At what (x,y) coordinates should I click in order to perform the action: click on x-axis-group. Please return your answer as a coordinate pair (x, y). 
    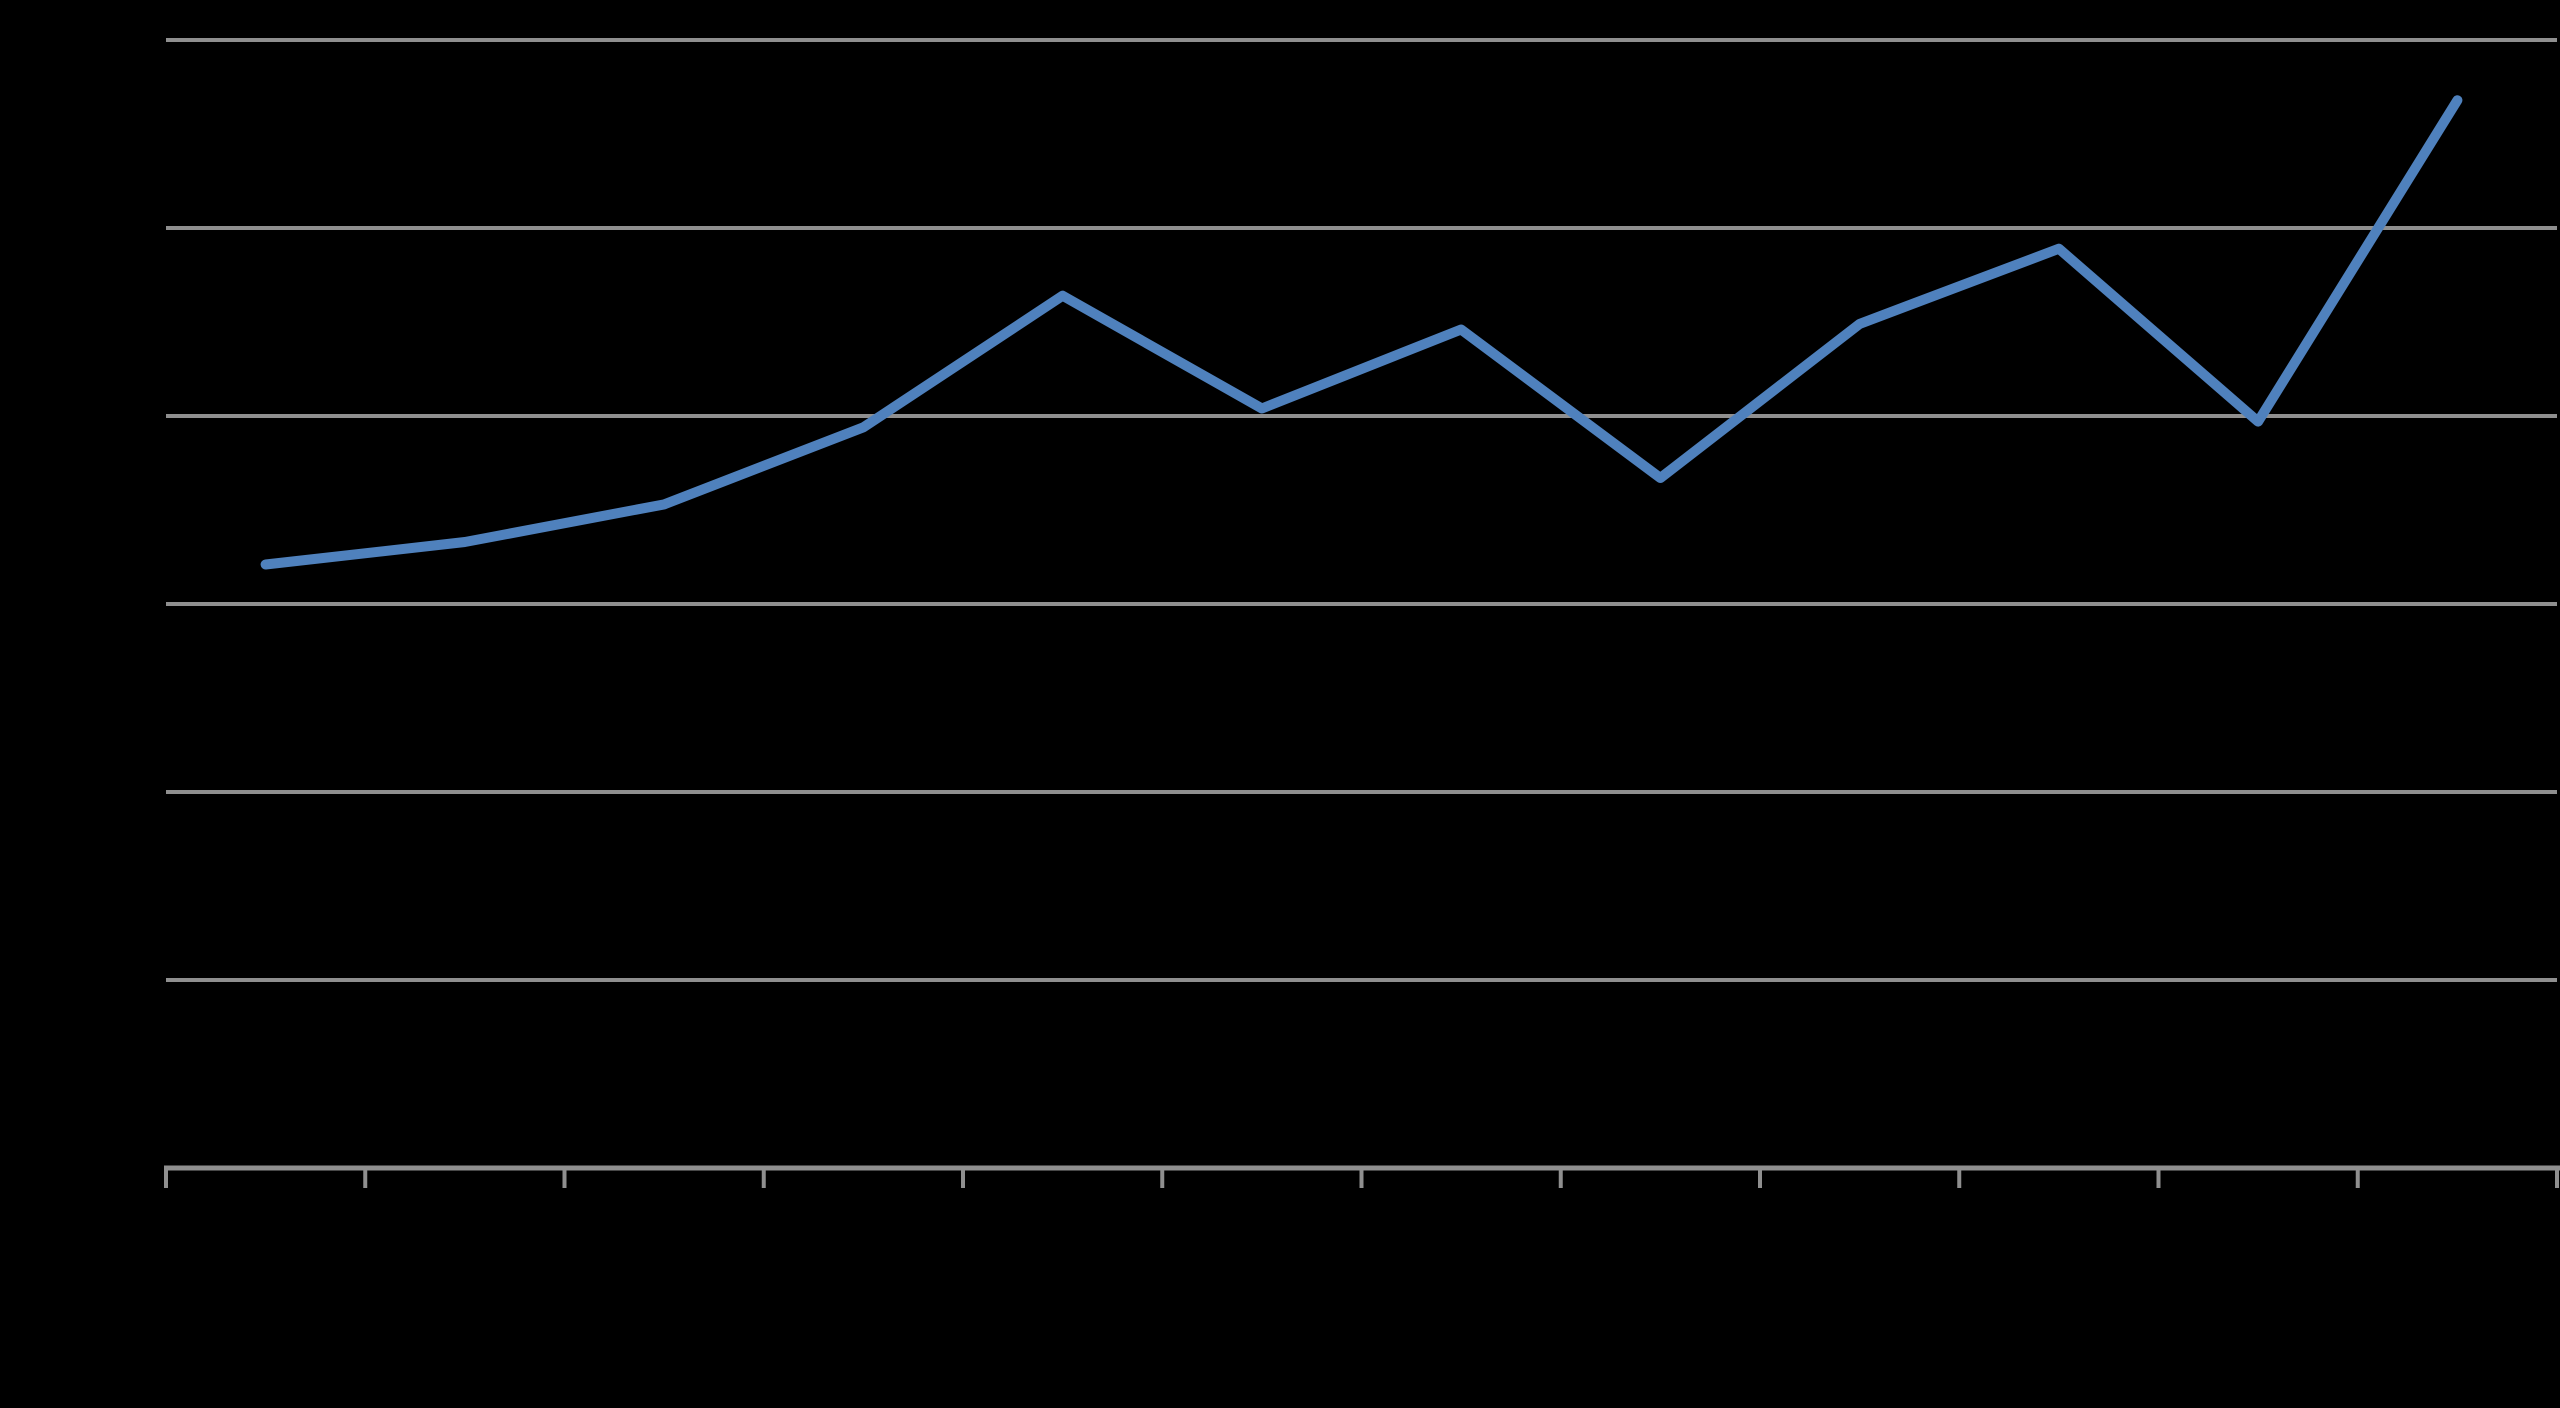
    Looking at the image, I should click on (1362, 1176).